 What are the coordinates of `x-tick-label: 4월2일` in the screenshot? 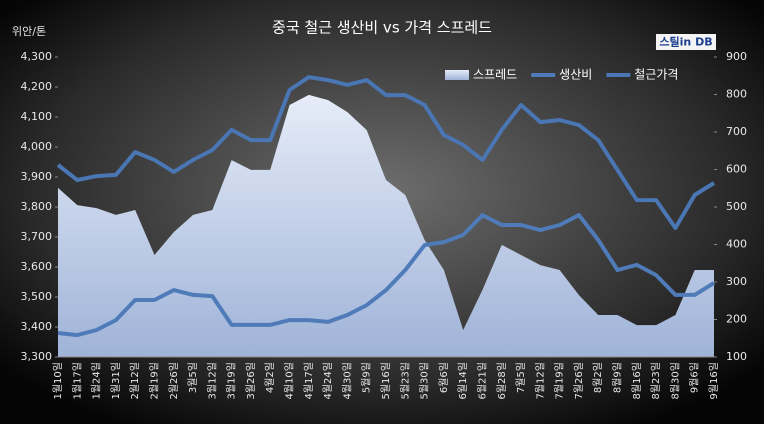 It's located at (270, 377).